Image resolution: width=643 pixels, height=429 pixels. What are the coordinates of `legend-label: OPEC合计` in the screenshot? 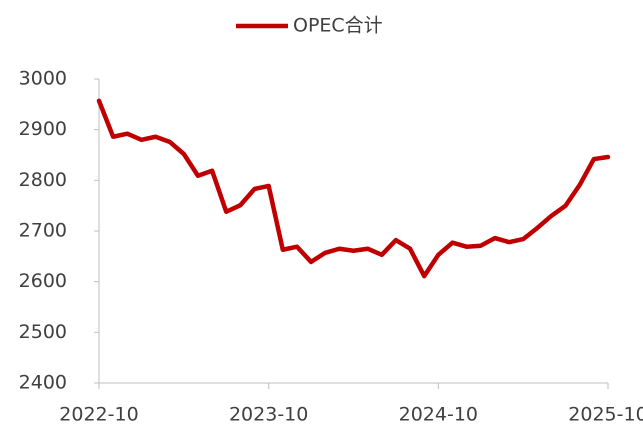 It's located at (338, 26).